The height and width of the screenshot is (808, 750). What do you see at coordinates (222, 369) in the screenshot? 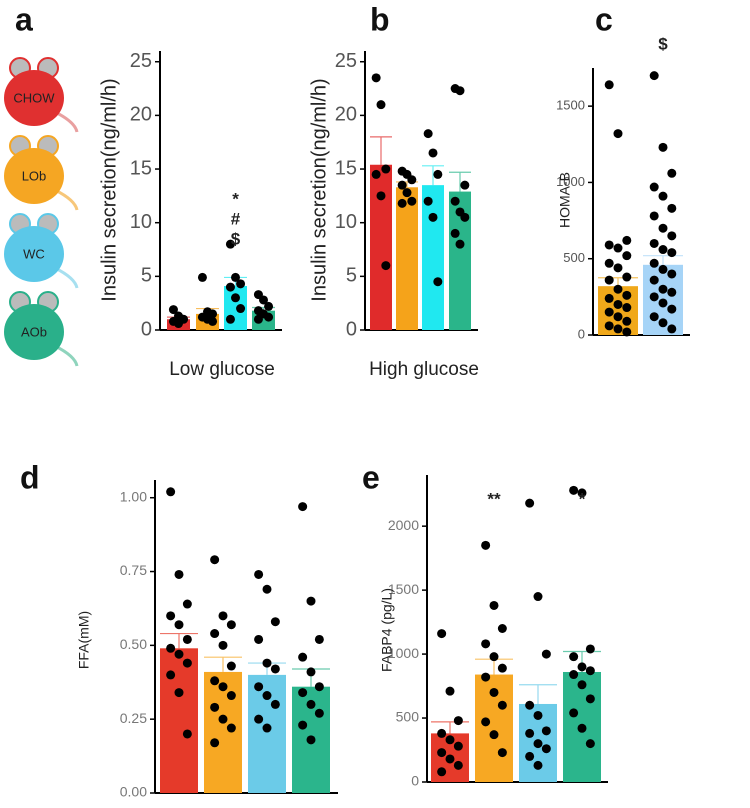
I see `x-axis-label: Low glucose` at bounding box center [222, 369].